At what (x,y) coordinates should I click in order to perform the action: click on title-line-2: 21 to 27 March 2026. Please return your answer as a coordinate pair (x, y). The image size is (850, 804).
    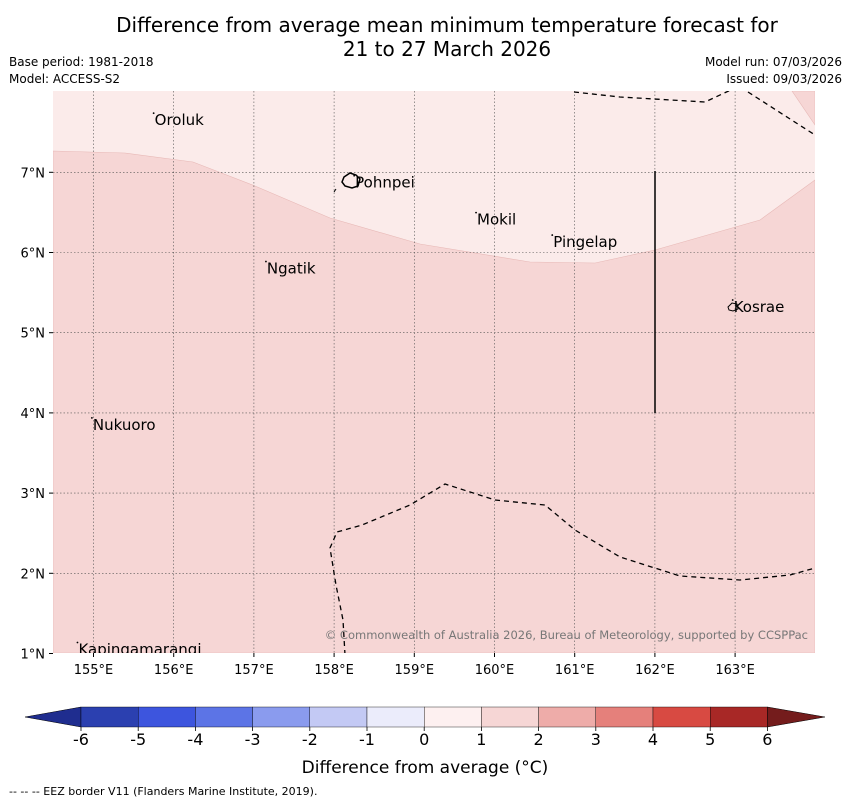
    Looking at the image, I should click on (447, 49).